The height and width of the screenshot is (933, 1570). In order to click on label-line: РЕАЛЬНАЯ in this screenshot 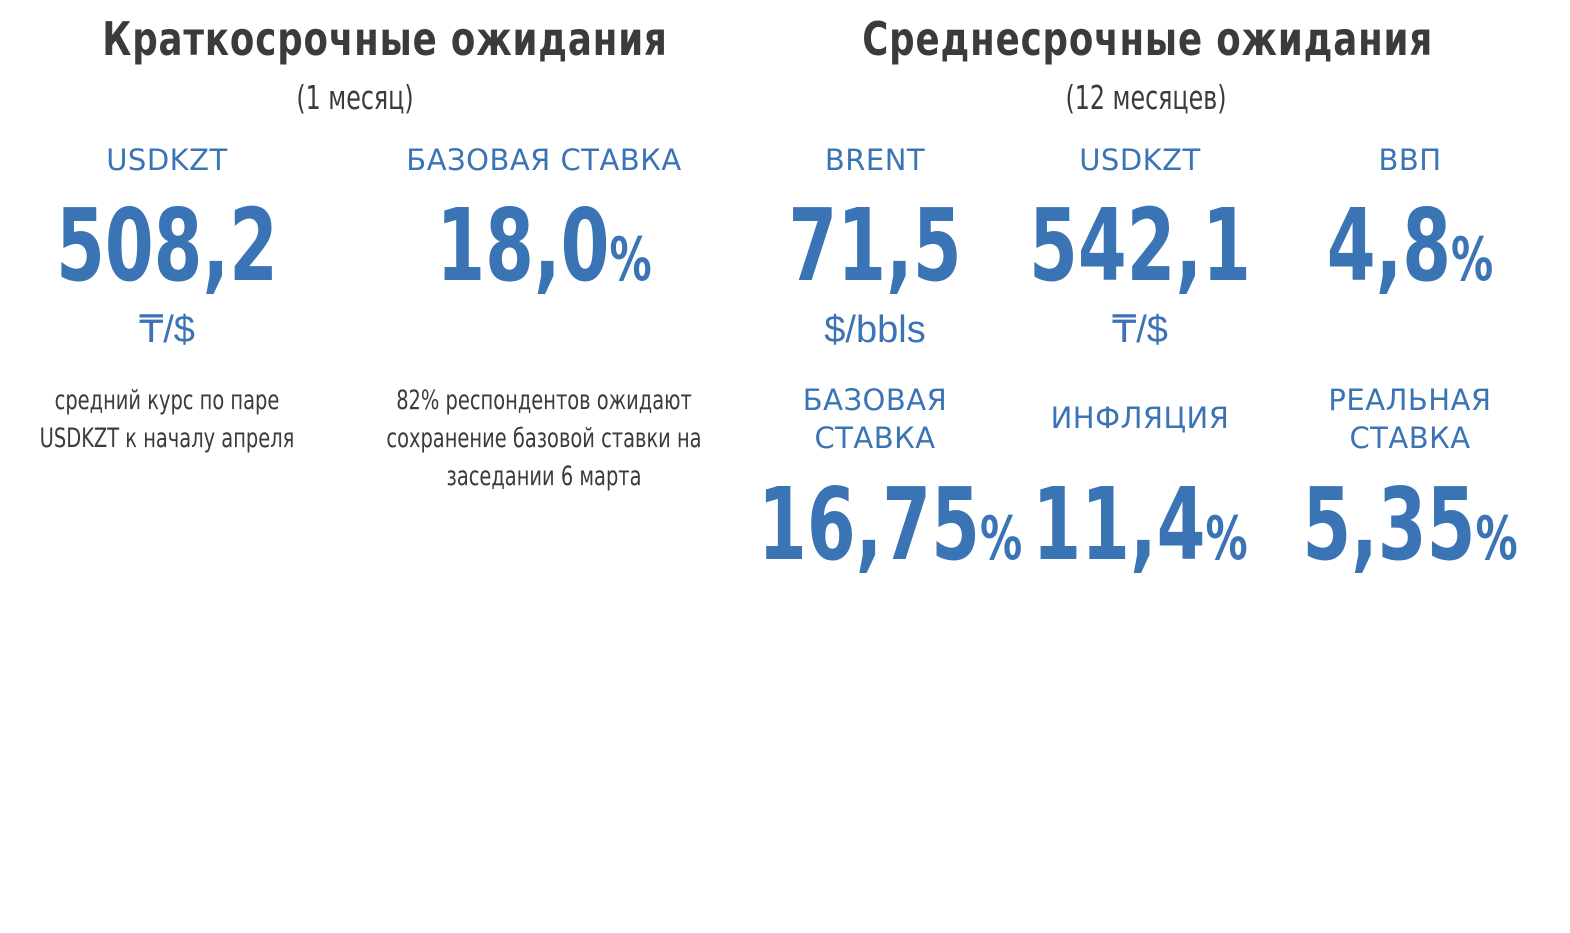, I will do `click(1410, 400)`.